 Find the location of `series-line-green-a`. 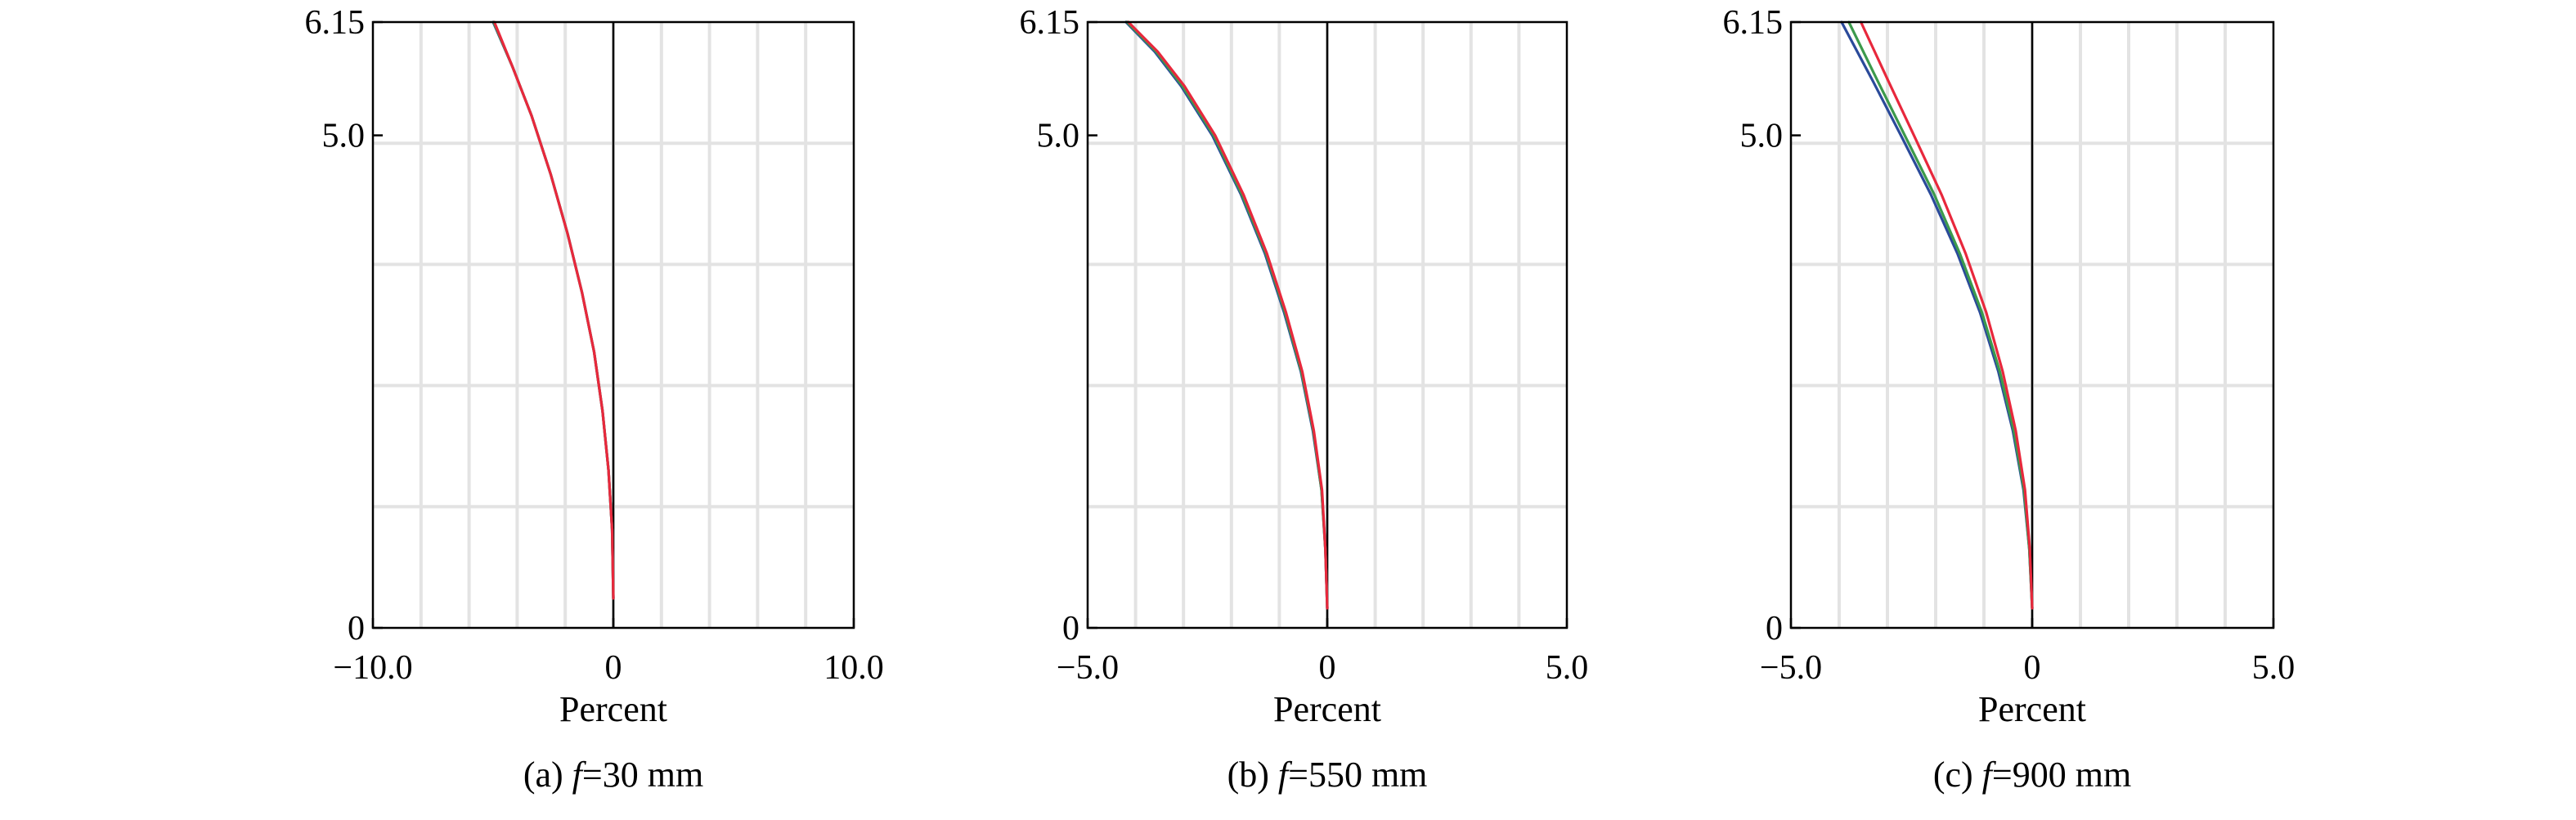

series-line-green-a is located at coordinates (553, 310).